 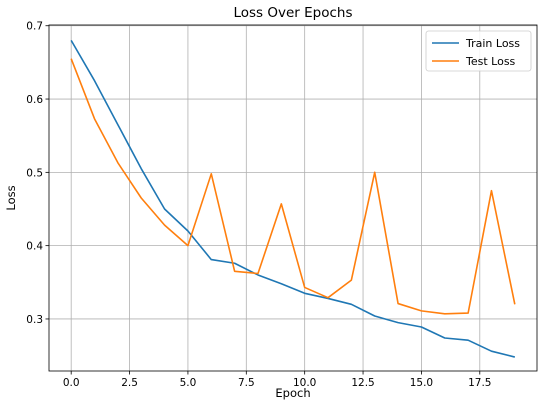 I want to click on x-axis-label: Epoch, so click(x=292, y=393).